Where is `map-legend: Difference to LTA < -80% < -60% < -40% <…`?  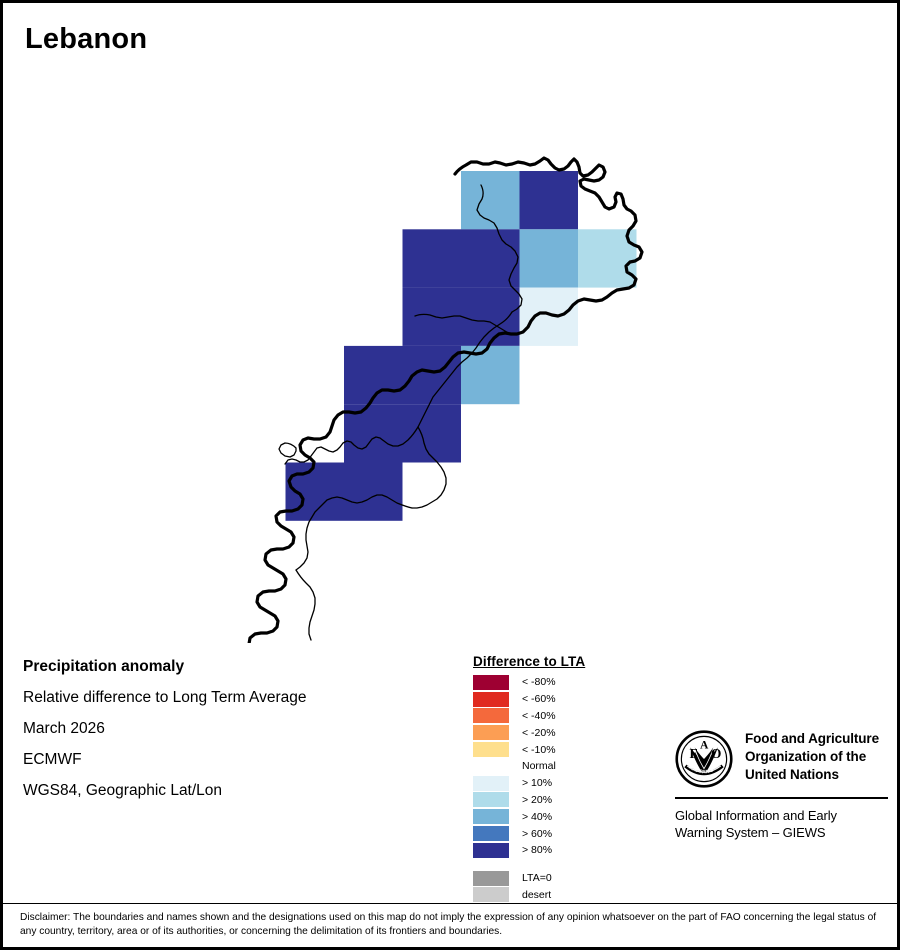
map-legend: Difference to LTA < -80% < -60% < -40% <… is located at coordinates (563, 778).